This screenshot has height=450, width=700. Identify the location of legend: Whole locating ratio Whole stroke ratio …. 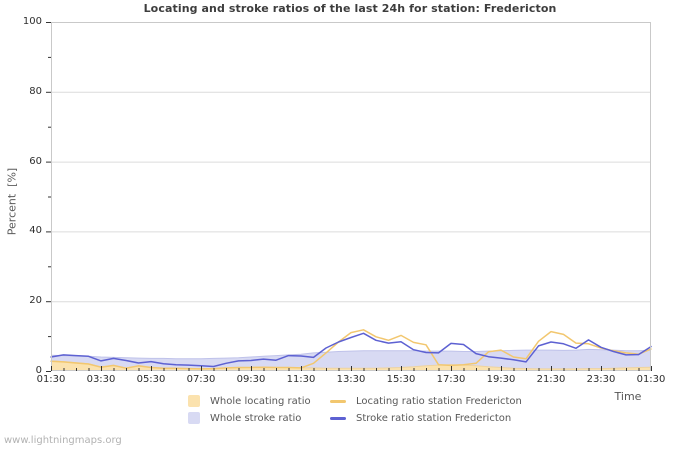
(355, 409).